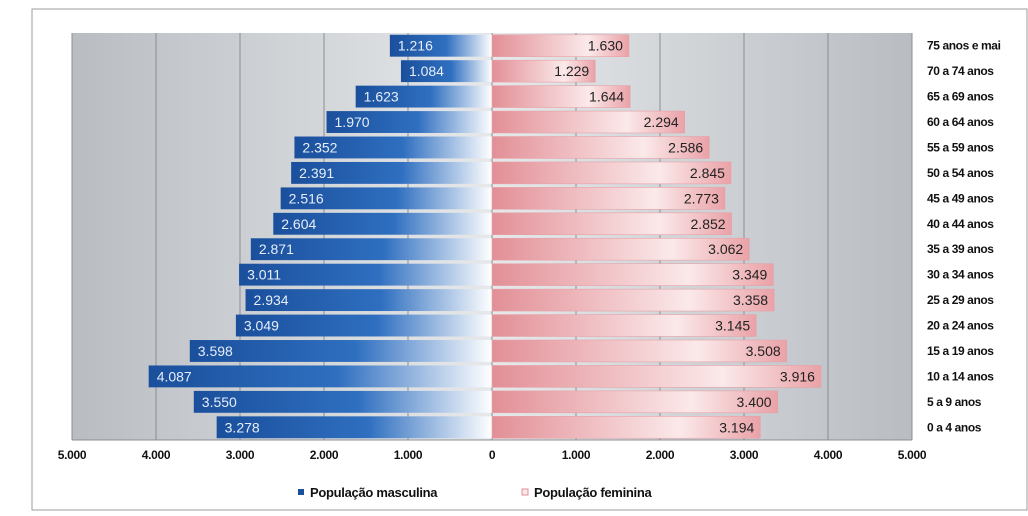  I want to click on category-label: 20 a 24 anos, so click(960, 326).